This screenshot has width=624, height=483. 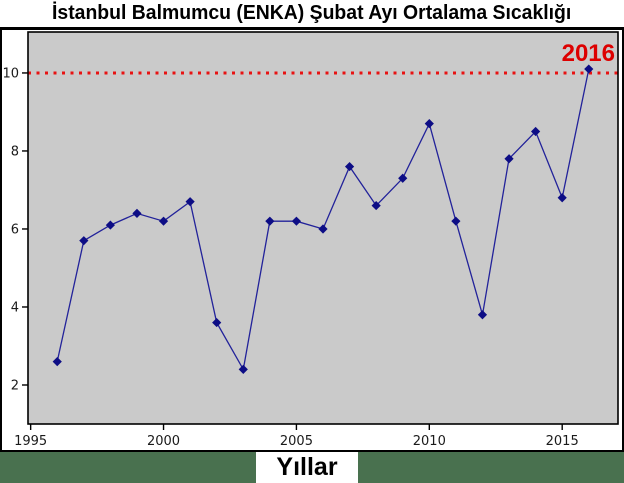 What do you see at coordinates (296, 221) in the screenshot?
I see `data-point-2005` at bounding box center [296, 221].